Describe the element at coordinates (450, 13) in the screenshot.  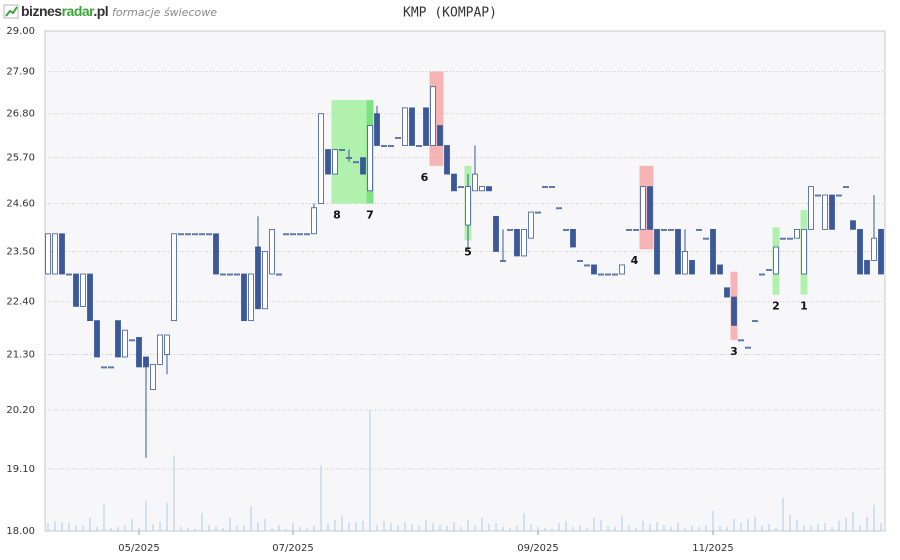
I see `chart-title: KMP (KOMPAP)` at that location.